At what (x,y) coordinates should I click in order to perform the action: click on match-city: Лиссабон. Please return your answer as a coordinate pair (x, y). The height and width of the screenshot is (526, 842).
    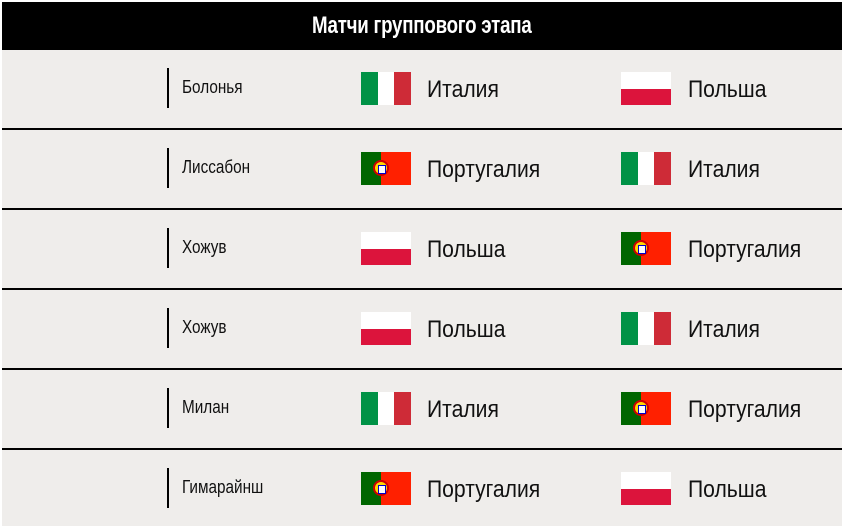
    Looking at the image, I should click on (216, 167).